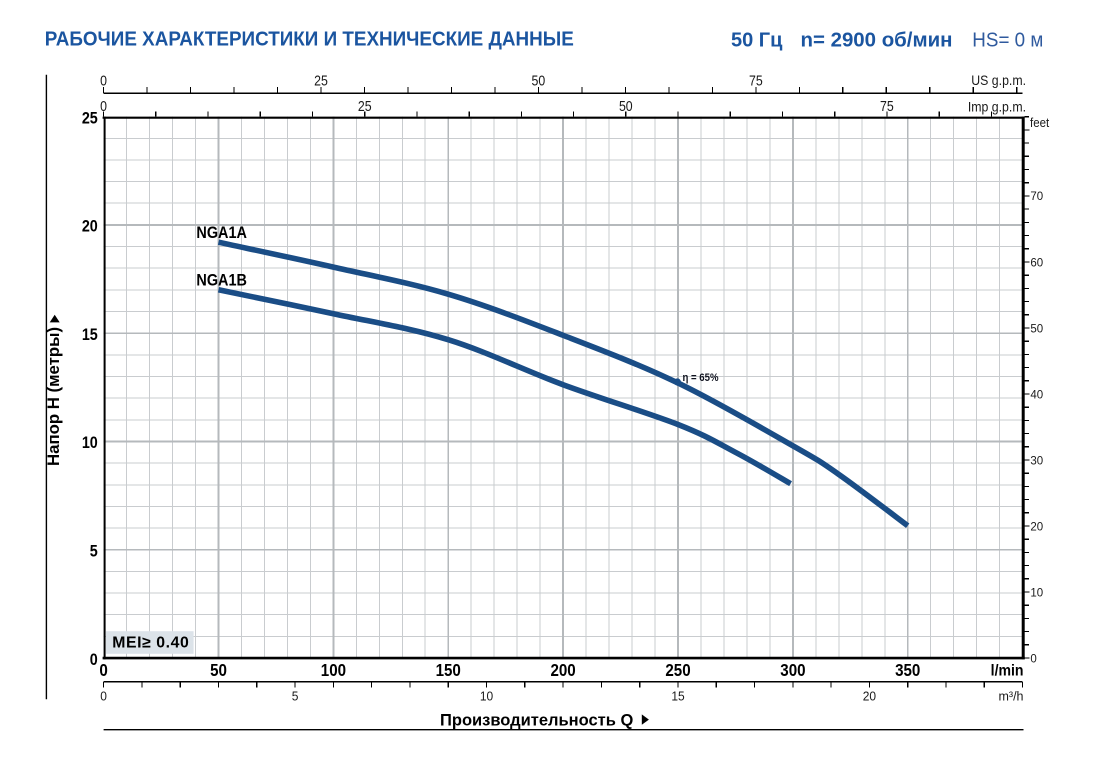  What do you see at coordinates (757, 40) in the screenshot?
I see `svg-text: 50 Гц` at bounding box center [757, 40].